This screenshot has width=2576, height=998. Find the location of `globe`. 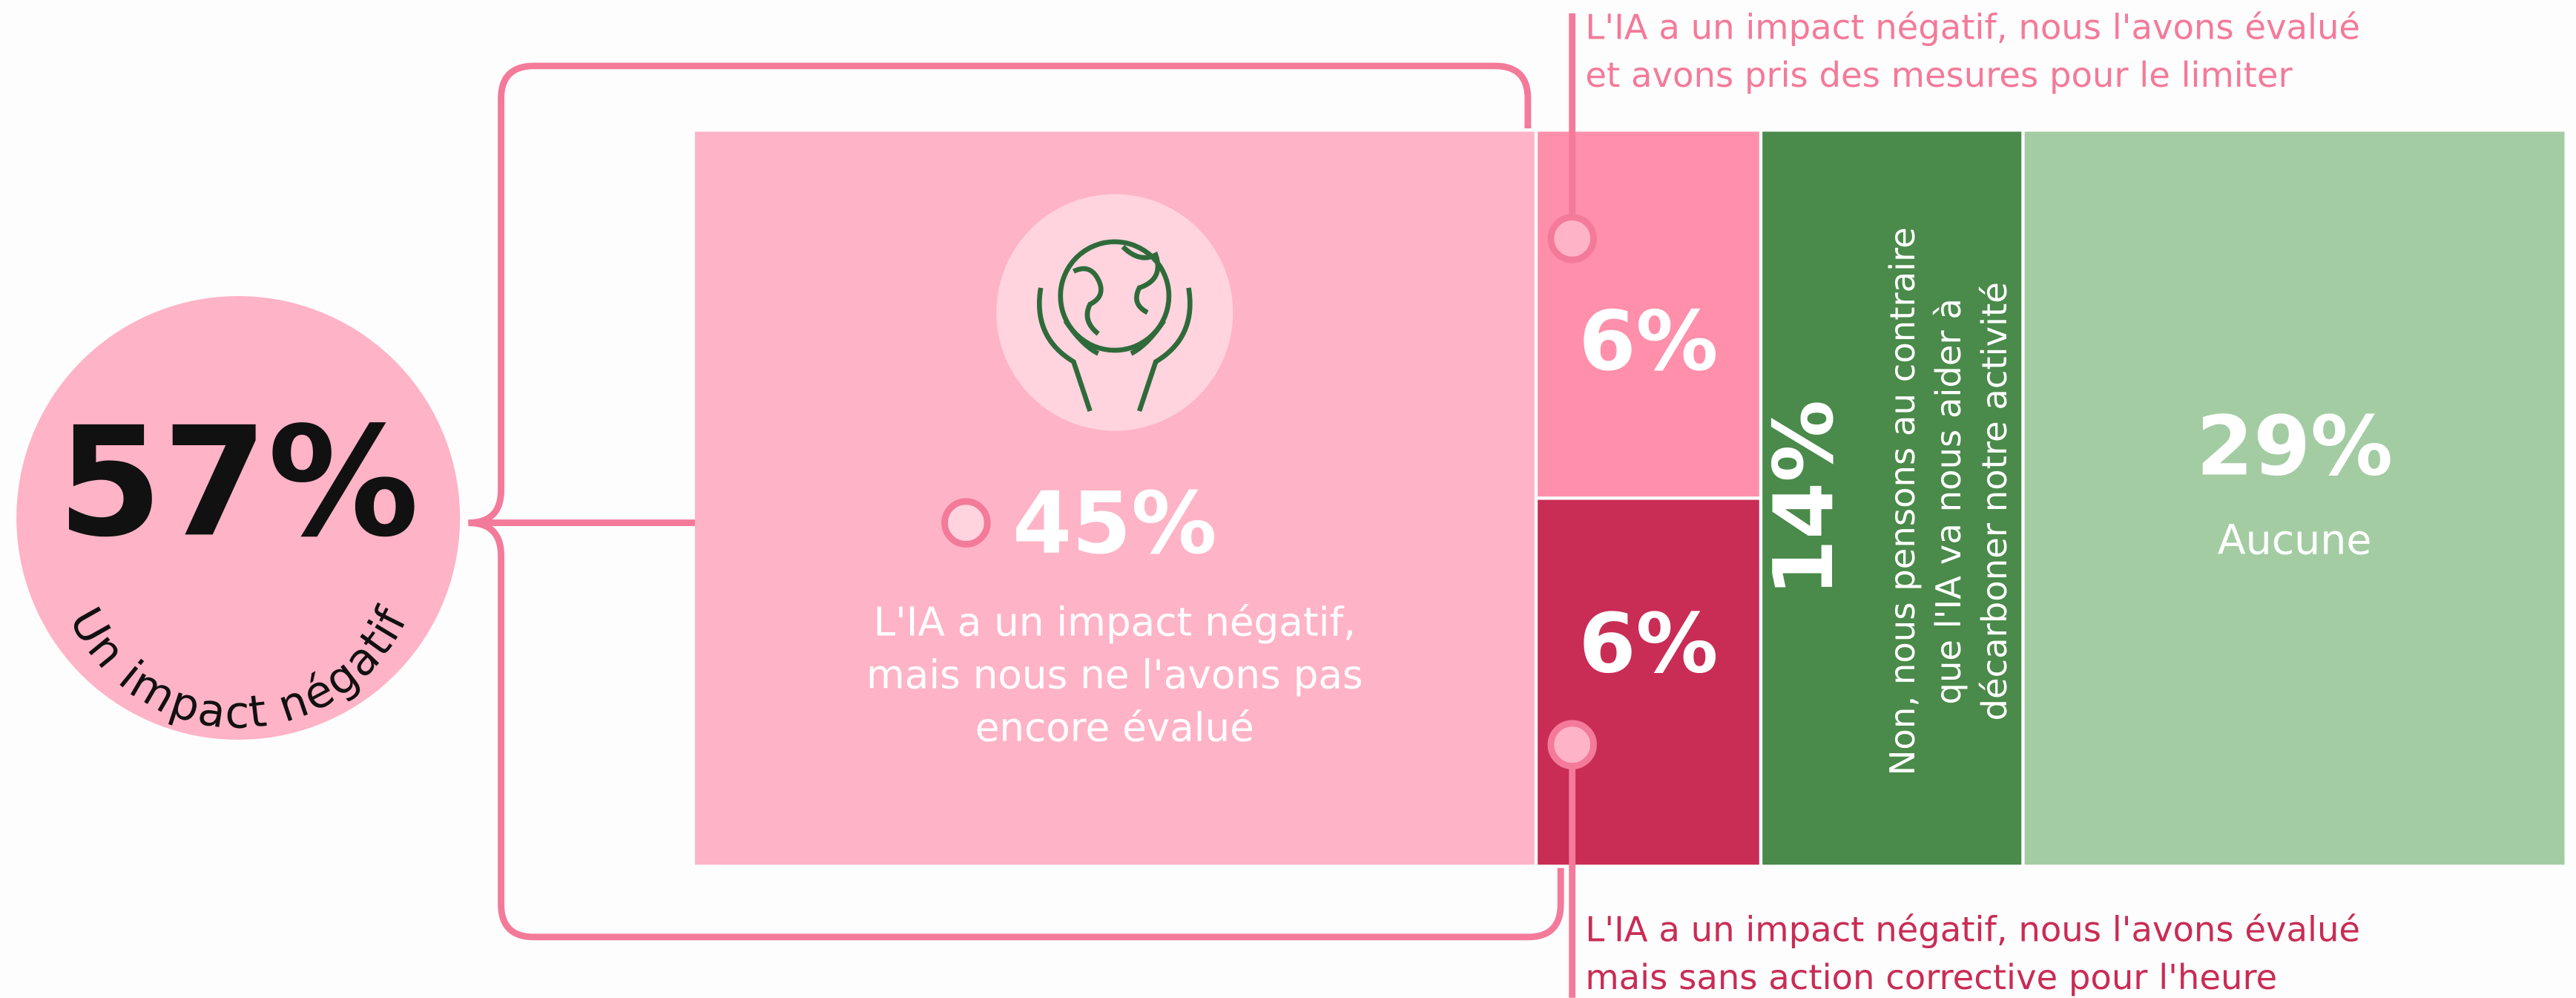

globe is located at coordinates (1115, 296).